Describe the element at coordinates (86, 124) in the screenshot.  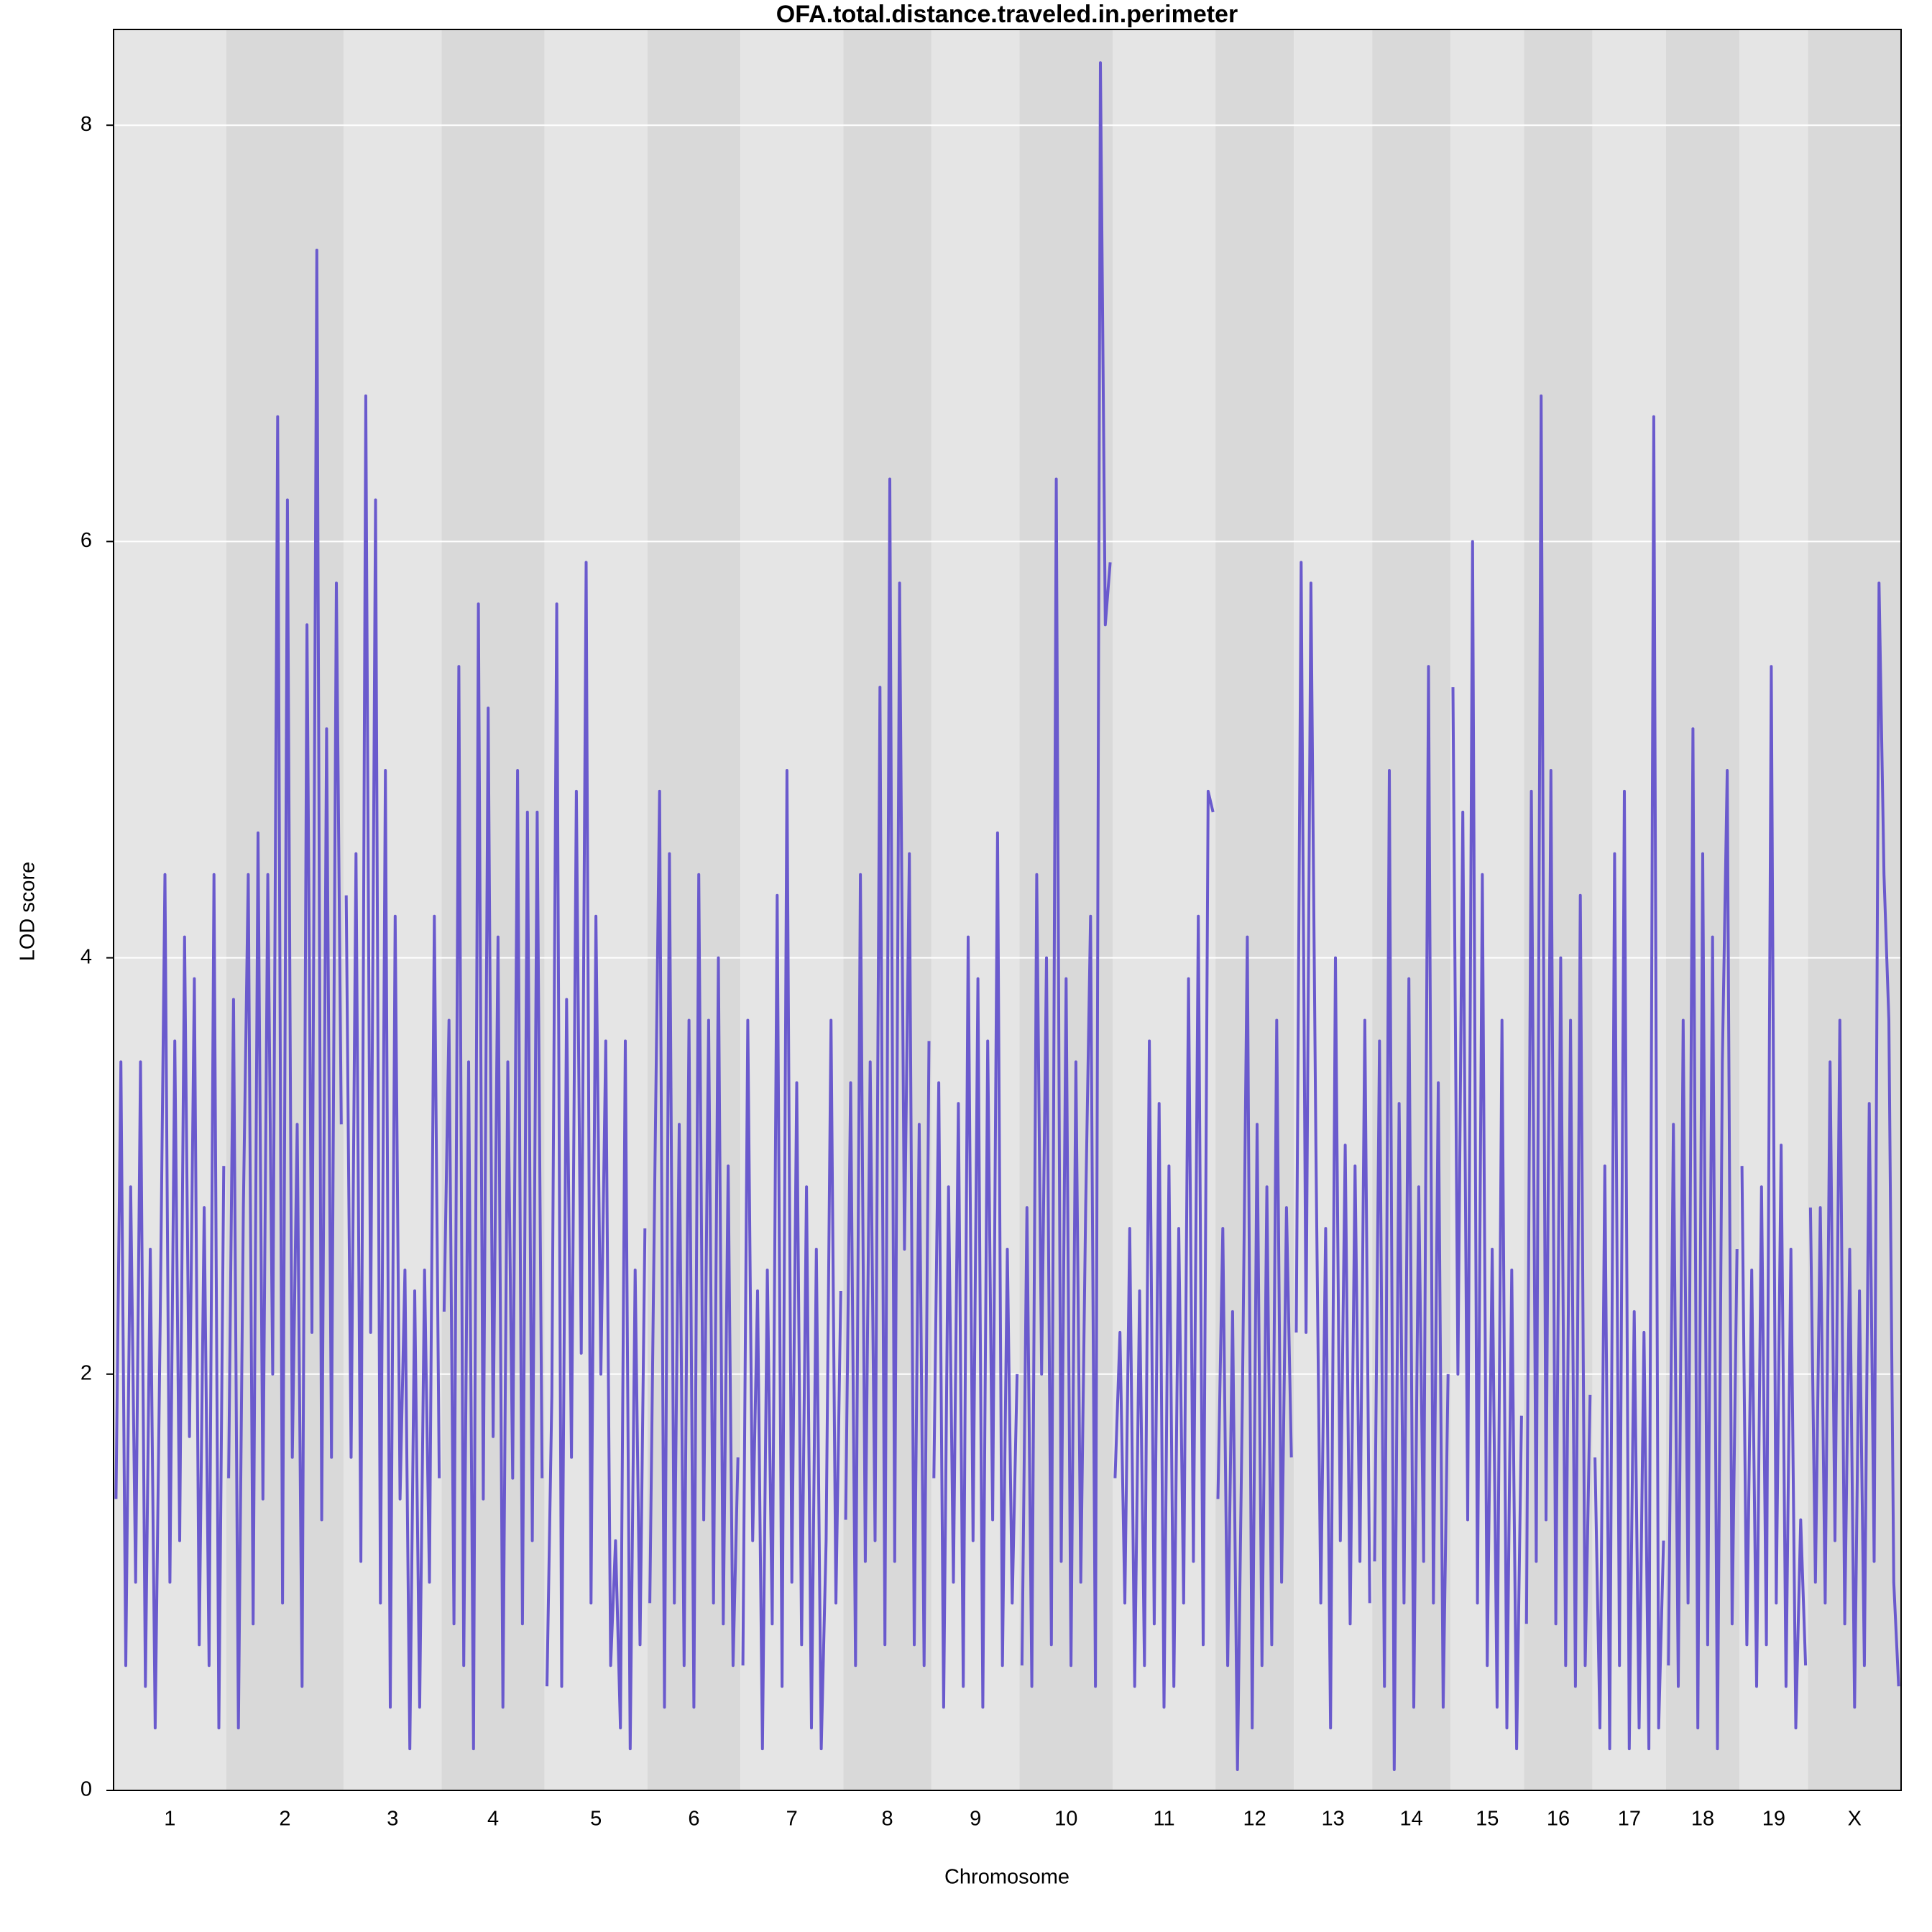
I see `y-tick-label: 8` at that location.